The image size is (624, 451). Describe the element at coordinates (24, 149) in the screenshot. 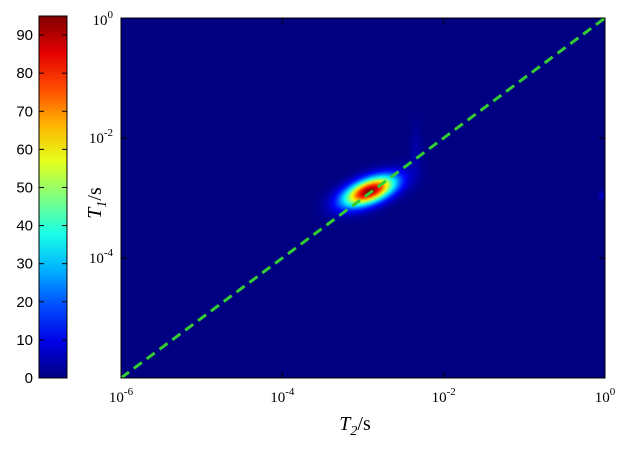

I see `colorbar-tick-label: 60` at that location.